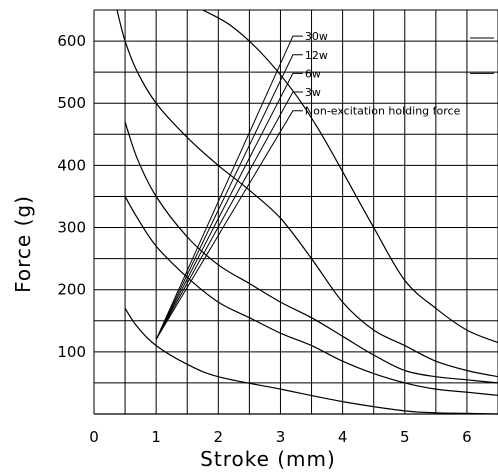 The width and height of the screenshot is (498, 473). What do you see at coordinates (219, 437) in the screenshot?
I see `x-tick-label: 2` at bounding box center [219, 437].